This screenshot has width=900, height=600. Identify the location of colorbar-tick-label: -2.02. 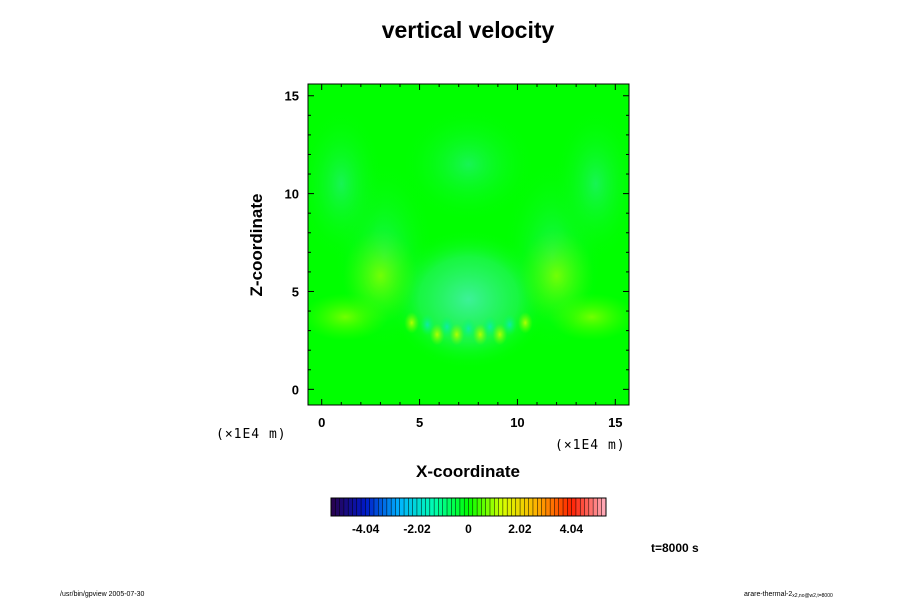
(417, 529).